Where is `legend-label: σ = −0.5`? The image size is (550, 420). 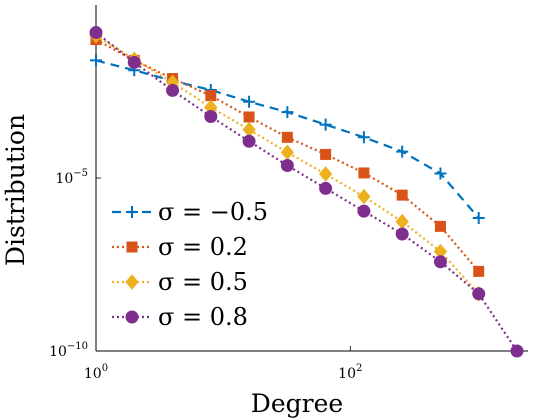 legend-label: σ = −0.5 is located at coordinates (213, 212).